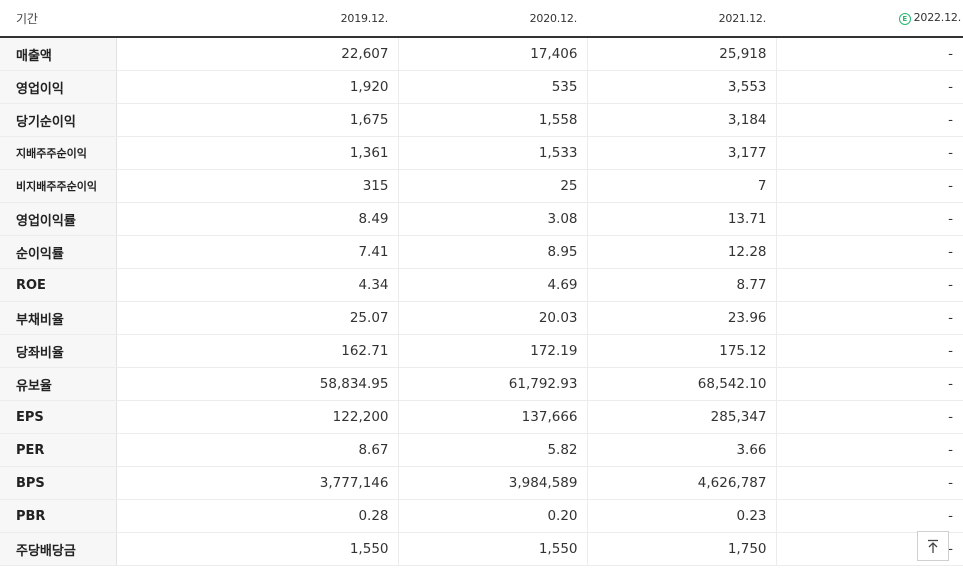  What do you see at coordinates (58, 417) in the screenshot?
I see `row-label: EPS` at bounding box center [58, 417].